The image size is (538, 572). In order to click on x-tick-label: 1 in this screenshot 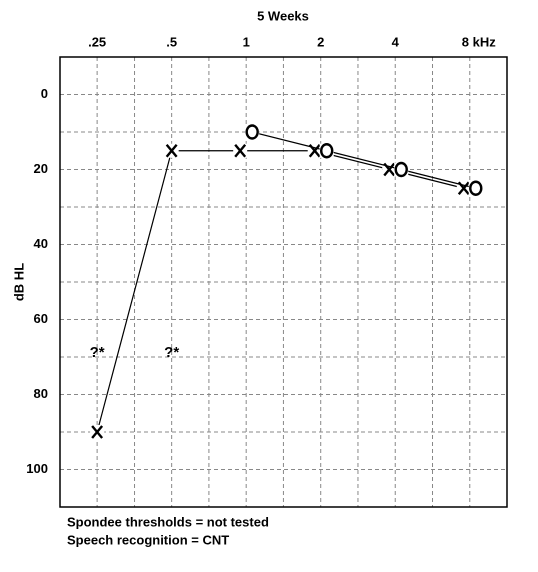, I will do `click(246, 41)`.